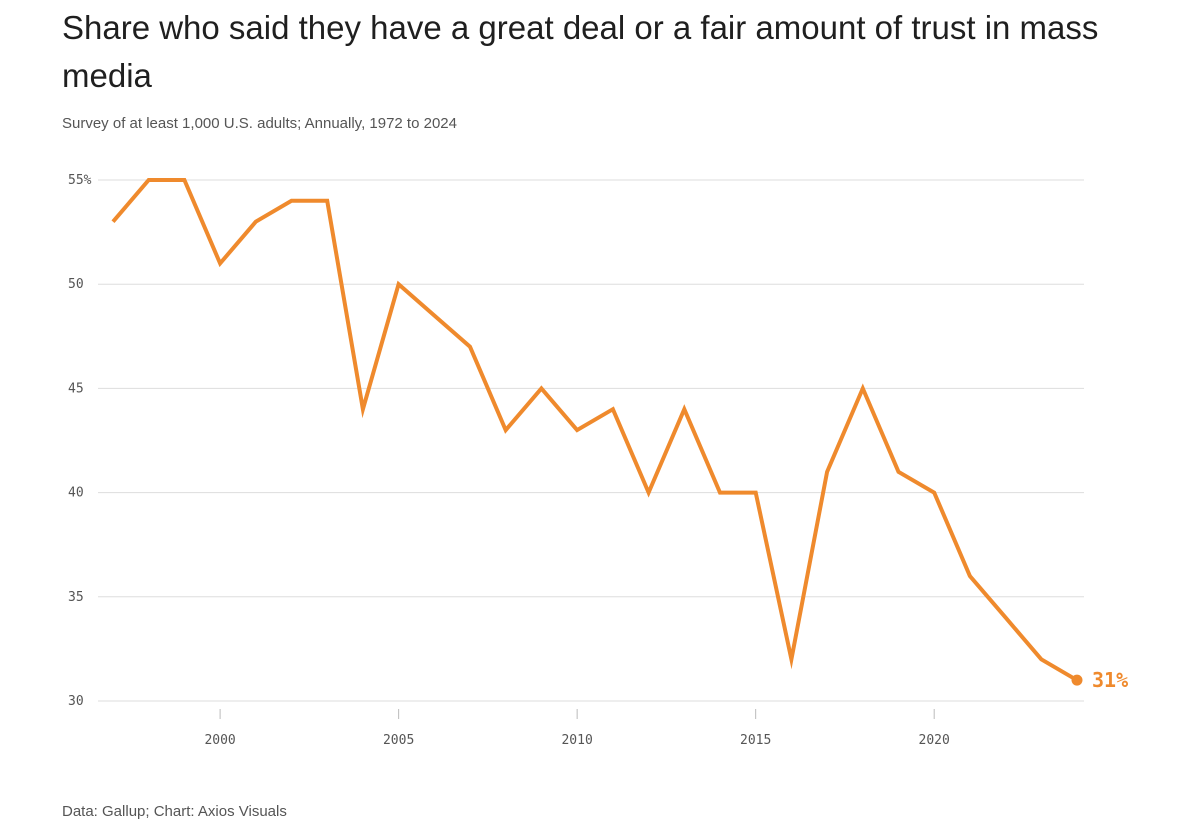 This screenshot has height=826, width=1200. I want to click on data-point-2007, so click(470, 347).